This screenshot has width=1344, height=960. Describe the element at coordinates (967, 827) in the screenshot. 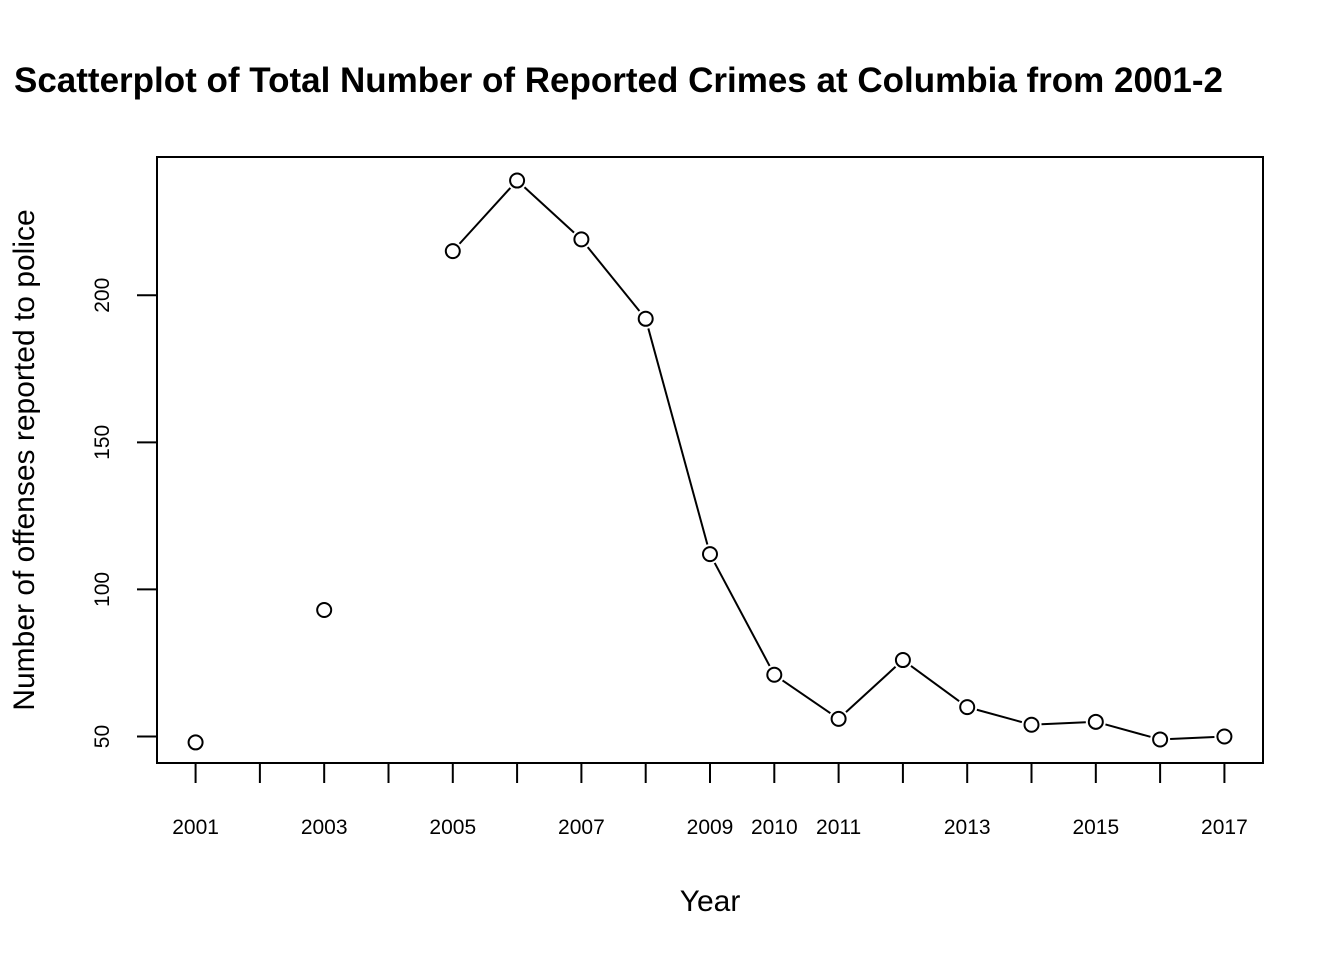

I see `x-tick-label: 2013` at that location.